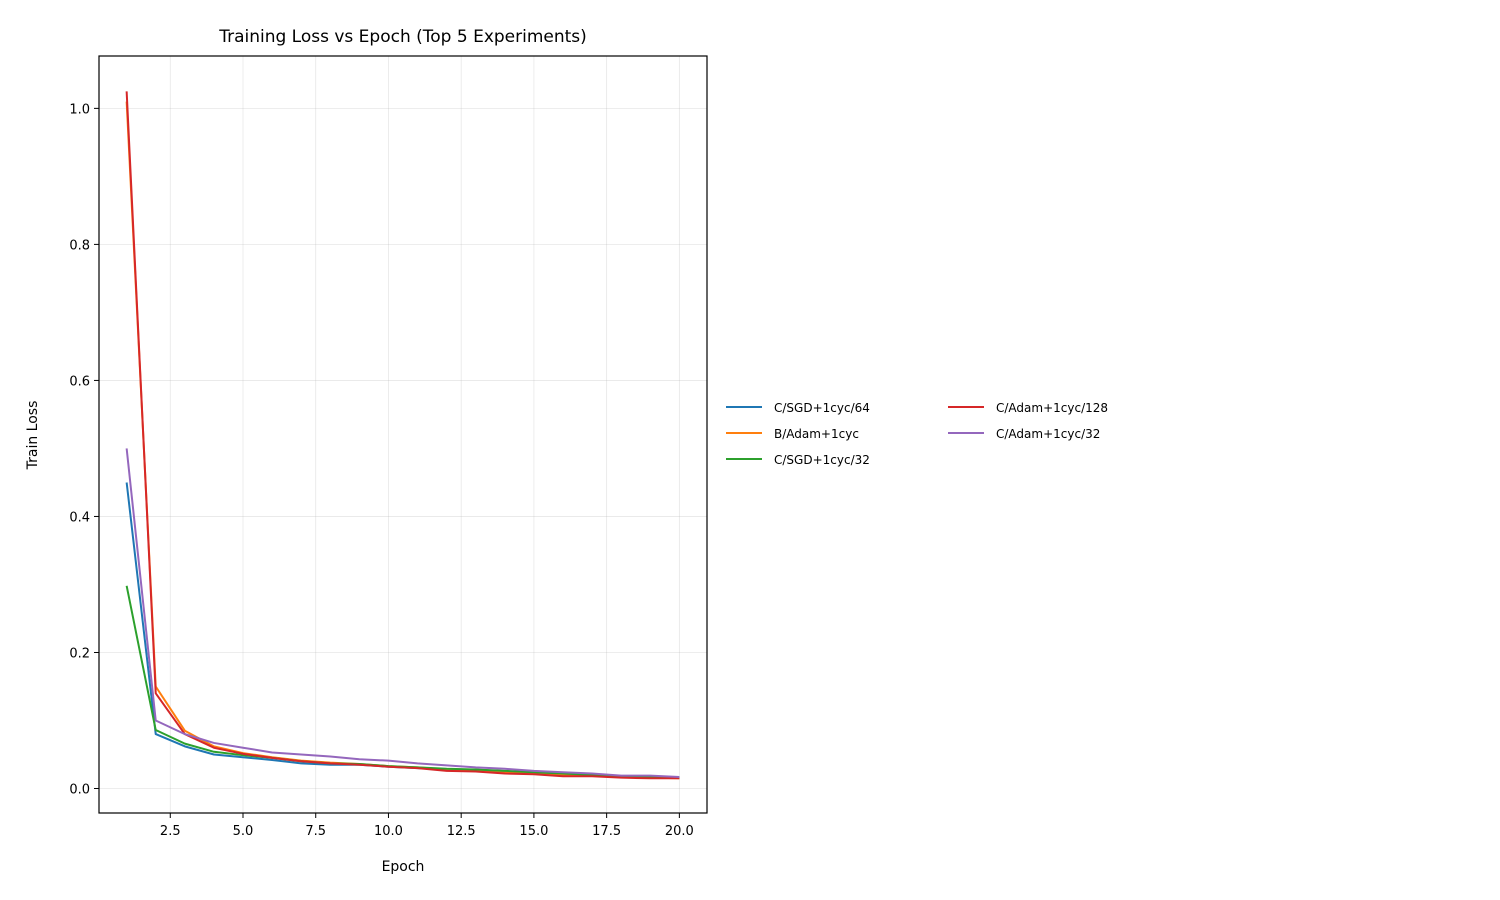 The width and height of the screenshot is (1500, 900). Describe the element at coordinates (33, 436) in the screenshot. I see `y-axis-label: Train Loss` at that location.